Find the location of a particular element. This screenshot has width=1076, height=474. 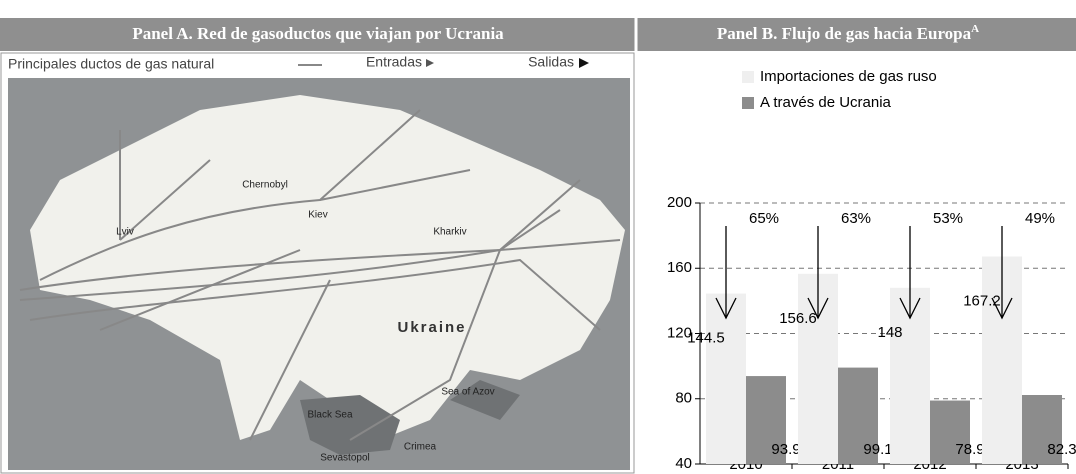

data-label: 167.2 is located at coordinates (982, 300).